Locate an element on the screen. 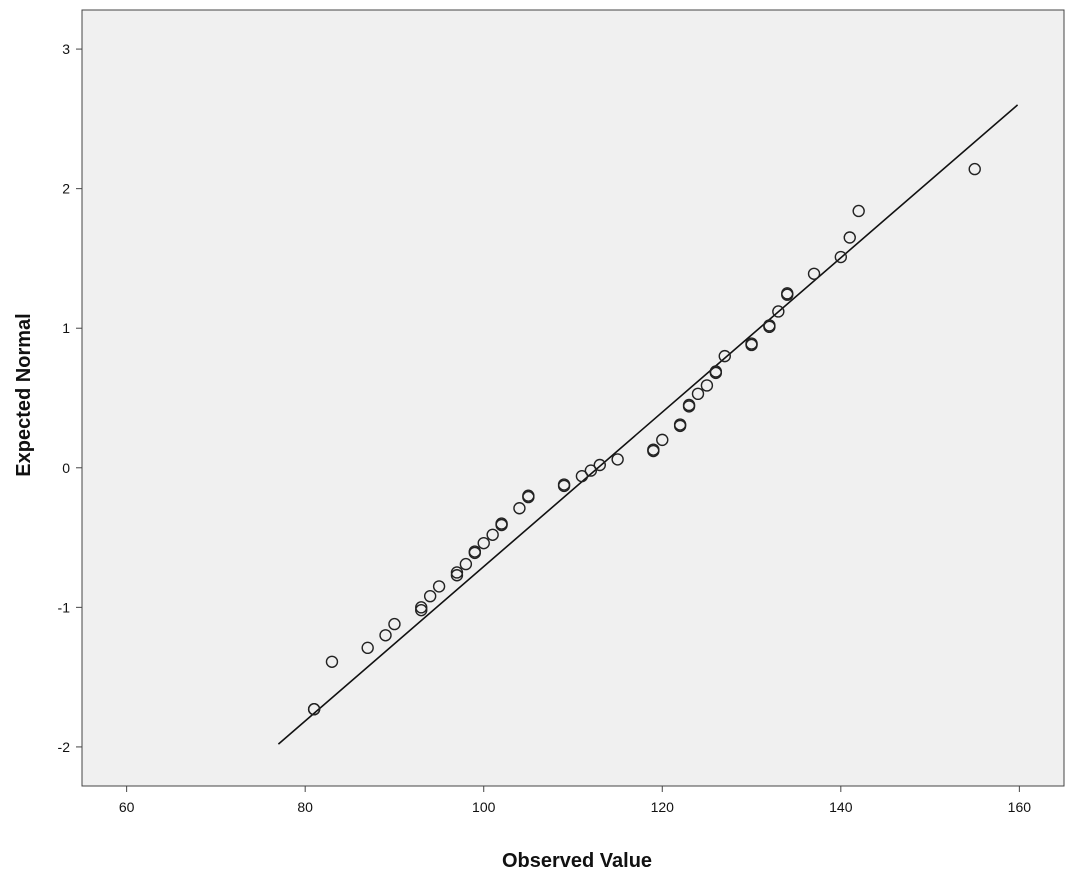 The width and height of the screenshot is (1067, 880). y-tick-label: 1 is located at coordinates (66, 328).